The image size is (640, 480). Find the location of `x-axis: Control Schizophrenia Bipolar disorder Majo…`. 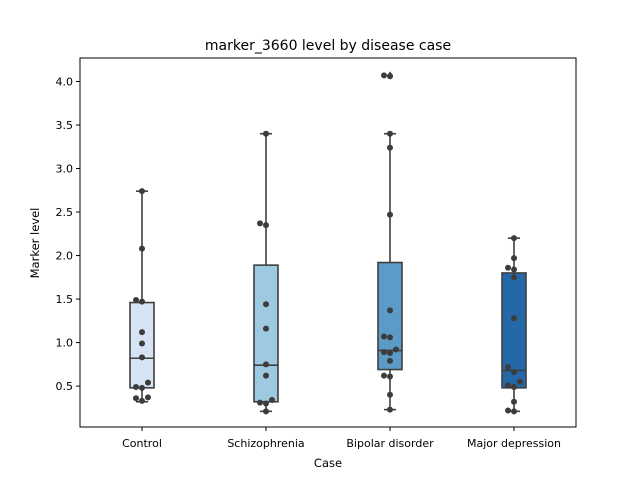

x-axis: Control Schizophrenia Bipolar disorder Majo… is located at coordinates (341, 438).